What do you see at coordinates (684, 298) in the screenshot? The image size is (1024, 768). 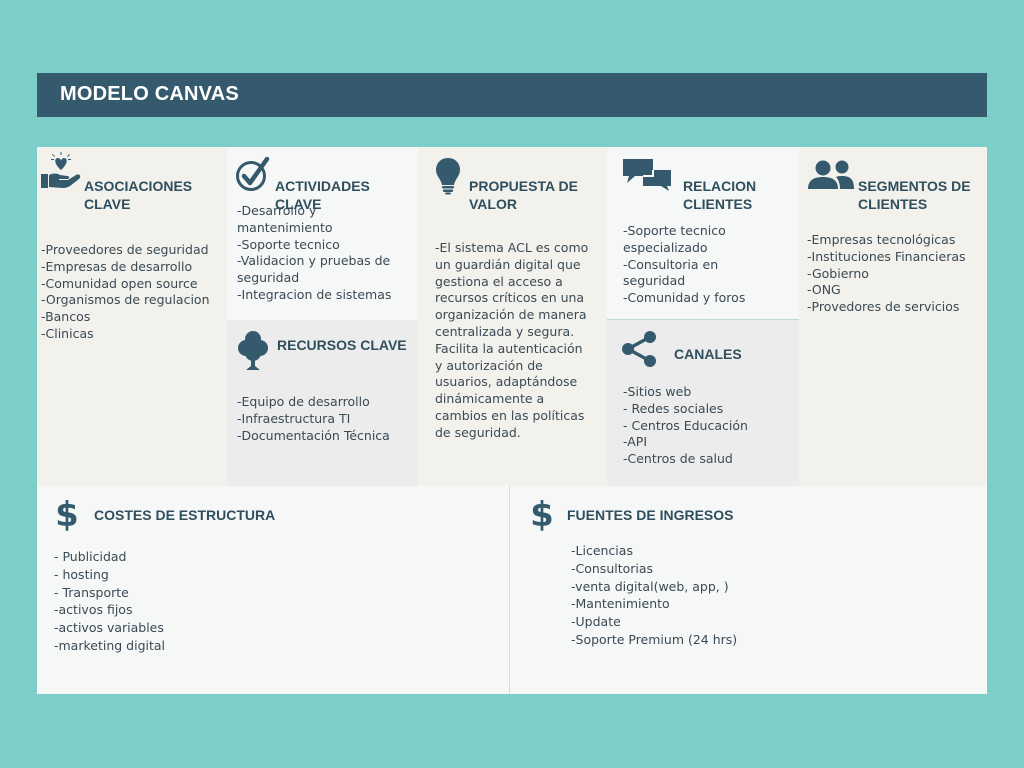 I see `list-item: -Comunidad y foros` at bounding box center [684, 298].